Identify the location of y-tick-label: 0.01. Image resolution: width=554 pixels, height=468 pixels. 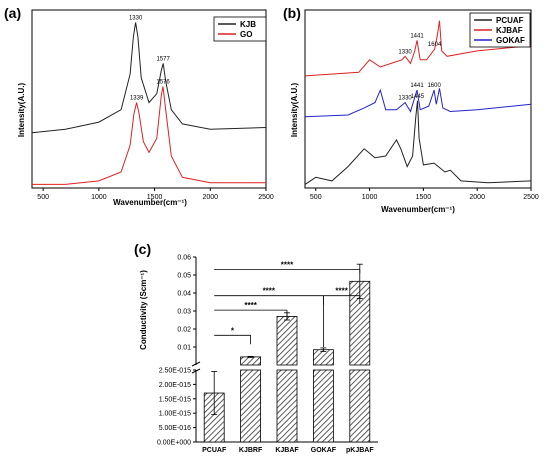
(184, 348).